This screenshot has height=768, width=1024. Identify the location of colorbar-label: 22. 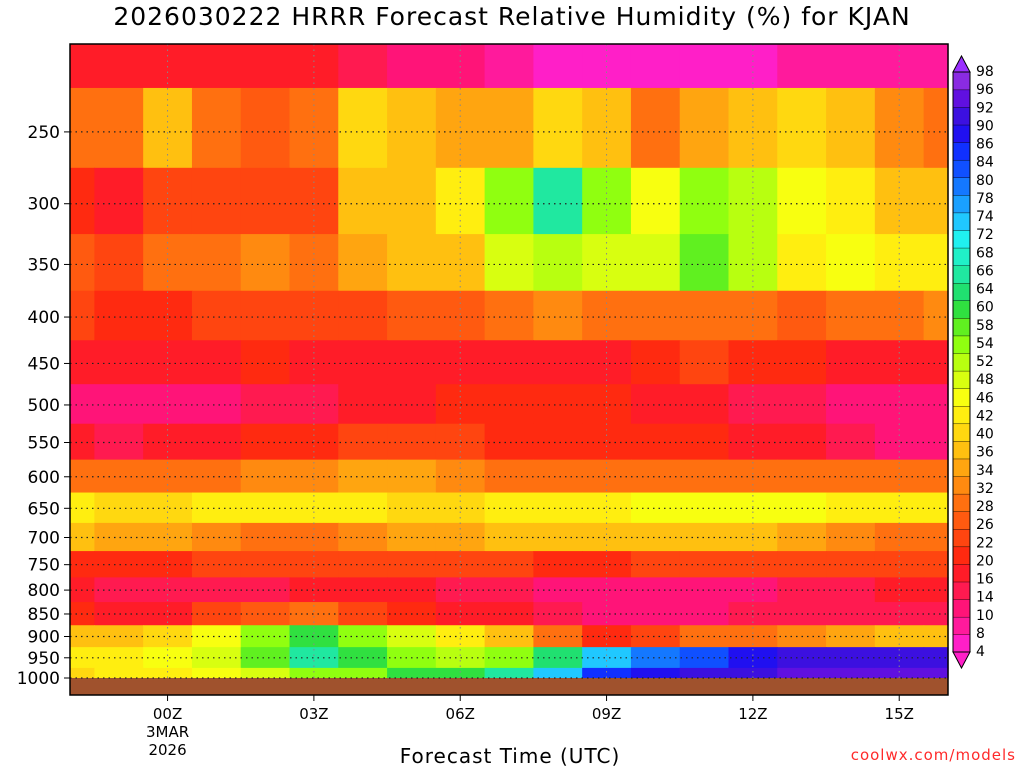
(985, 543).